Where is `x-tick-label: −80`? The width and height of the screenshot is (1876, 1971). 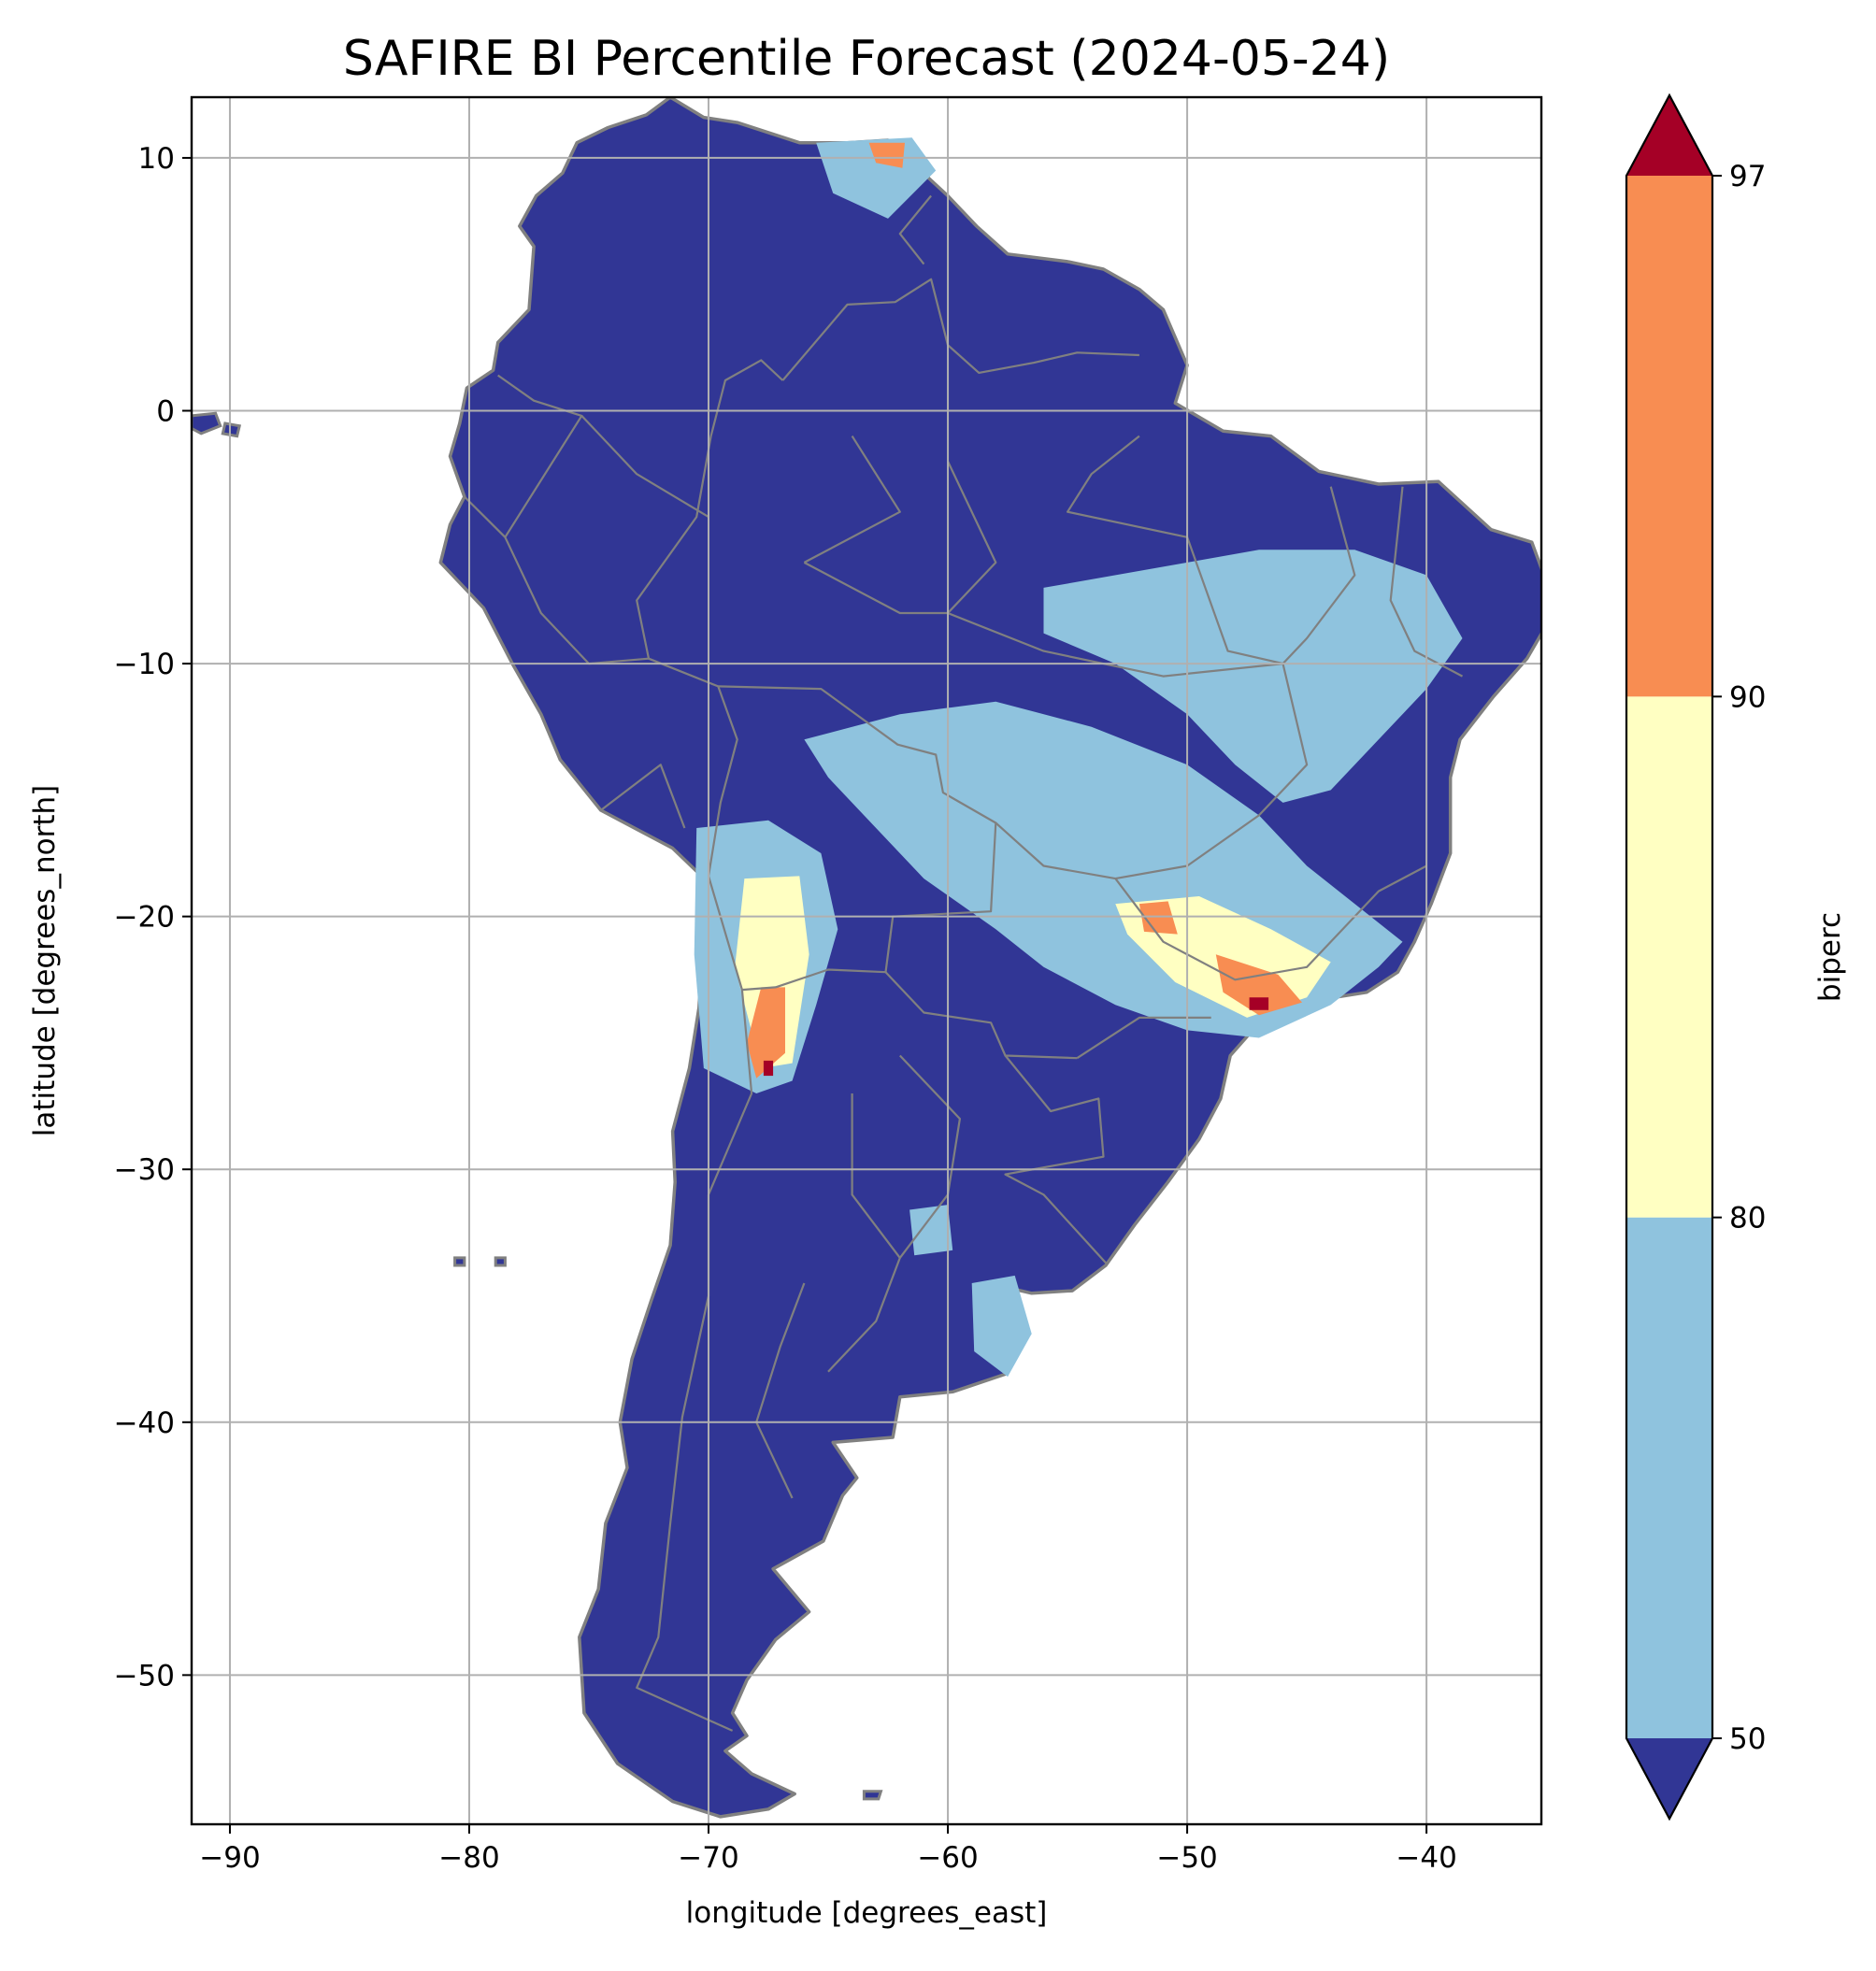
x-tick-label: −80 is located at coordinates (469, 1858).